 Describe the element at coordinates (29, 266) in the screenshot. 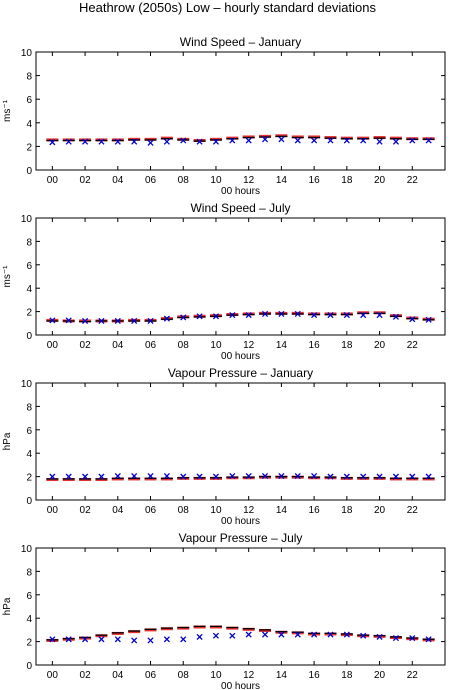

I see `y-tick-label: 6` at that location.